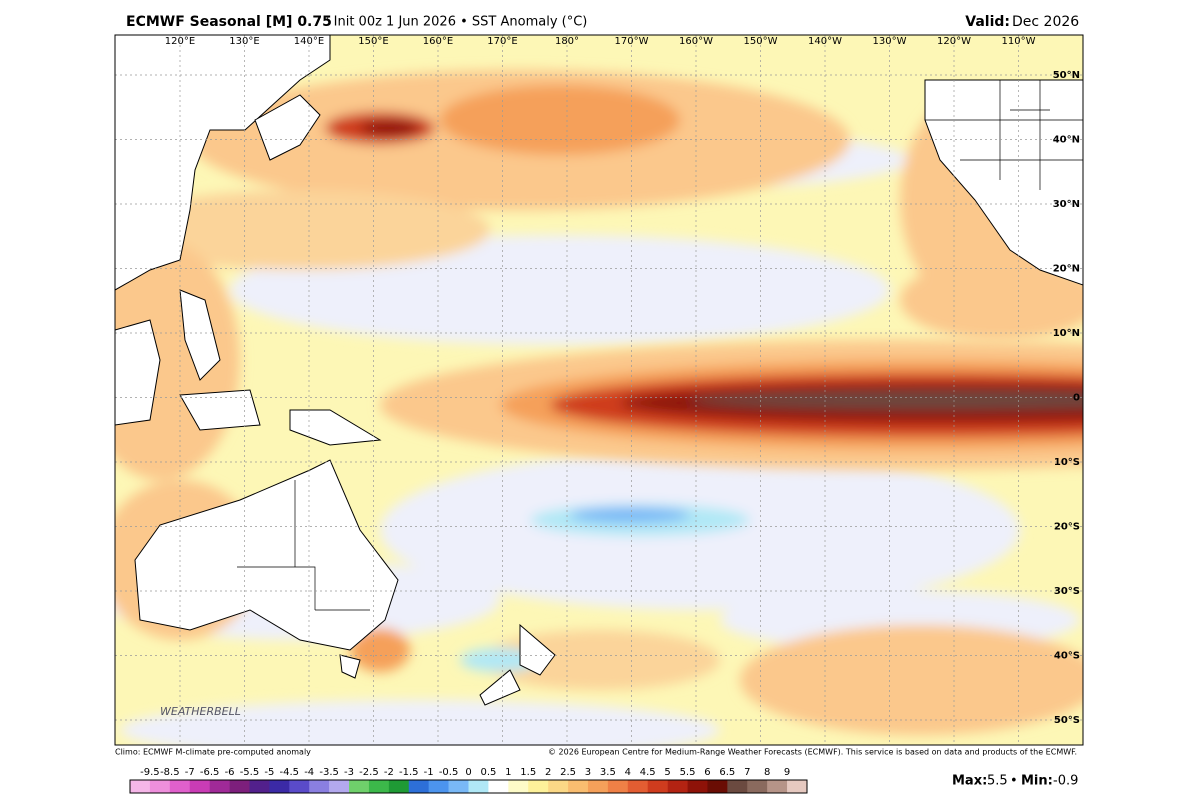 This screenshot has height=812, width=1201. What do you see at coordinates (987, 22) in the screenshot?
I see `valid-label: Valid:` at bounding box center [987, 22].